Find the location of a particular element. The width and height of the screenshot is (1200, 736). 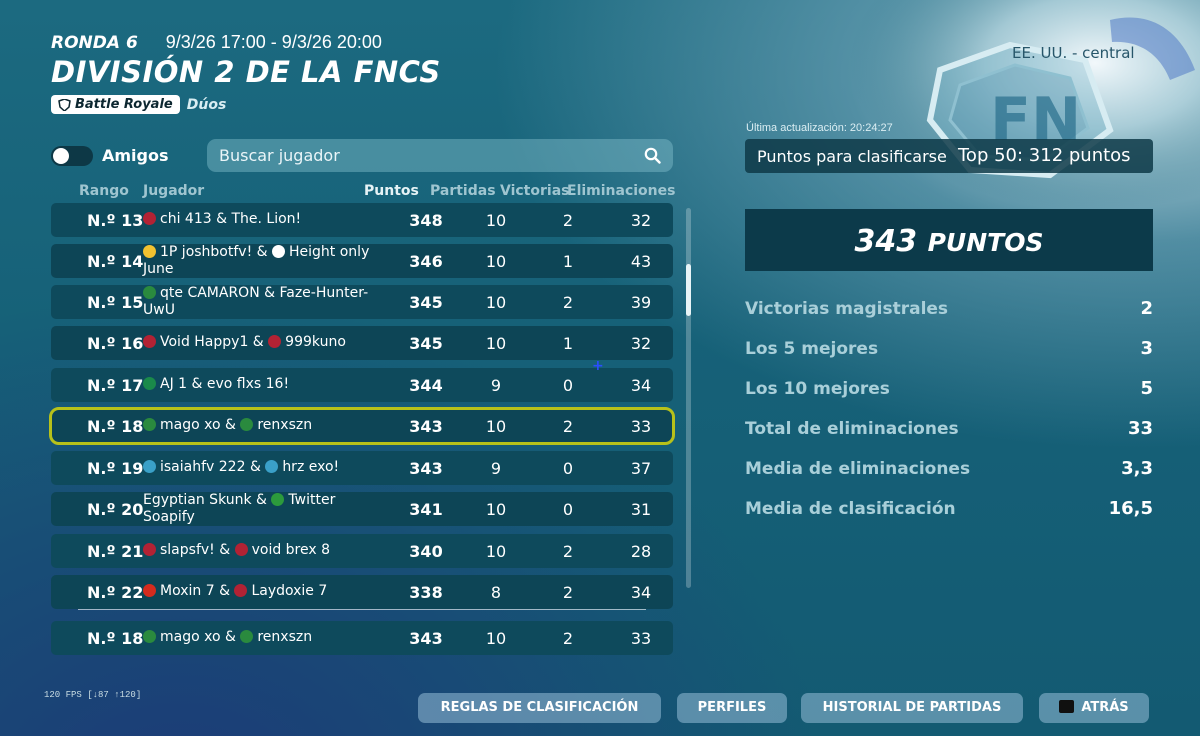

stat-label: Los 5 mejores is located at coordinates (812, 349).